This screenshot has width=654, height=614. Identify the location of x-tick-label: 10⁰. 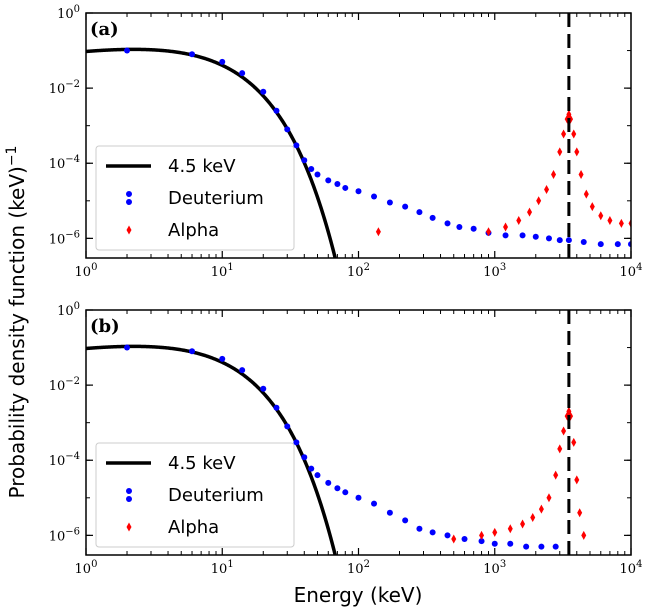
(86, 568).